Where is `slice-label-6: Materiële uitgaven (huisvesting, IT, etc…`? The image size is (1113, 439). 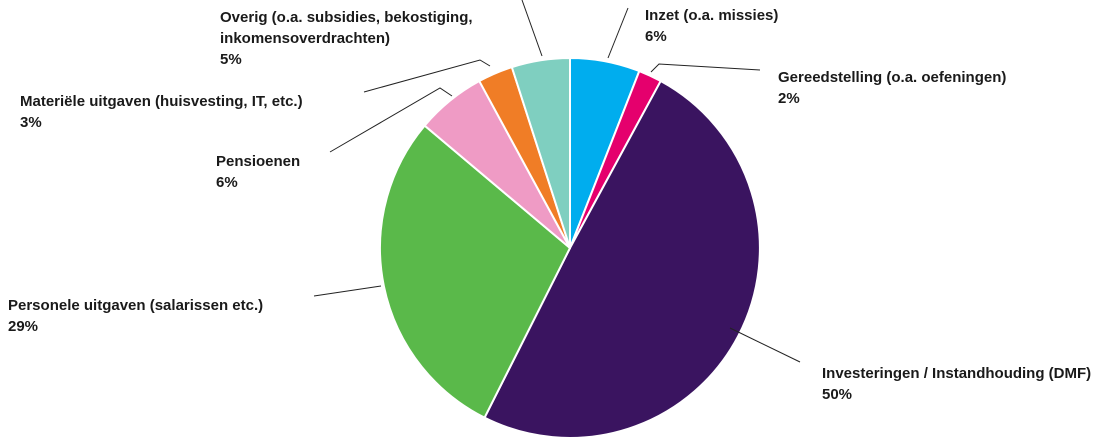
slice-label-6: Materiële uitgaven (huisvesting, IT, etc… is located at coordinates (161, 112).